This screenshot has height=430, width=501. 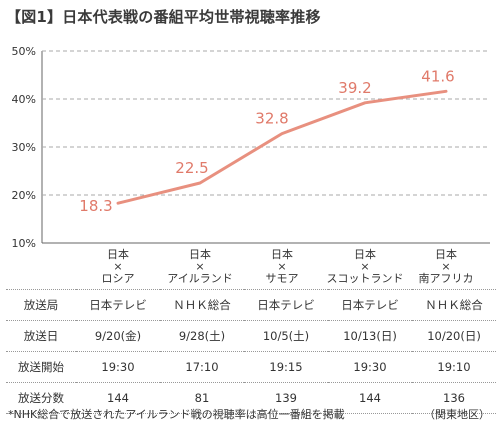 I want to click on y-tick-label: 10%, so click(x=24, y=243).